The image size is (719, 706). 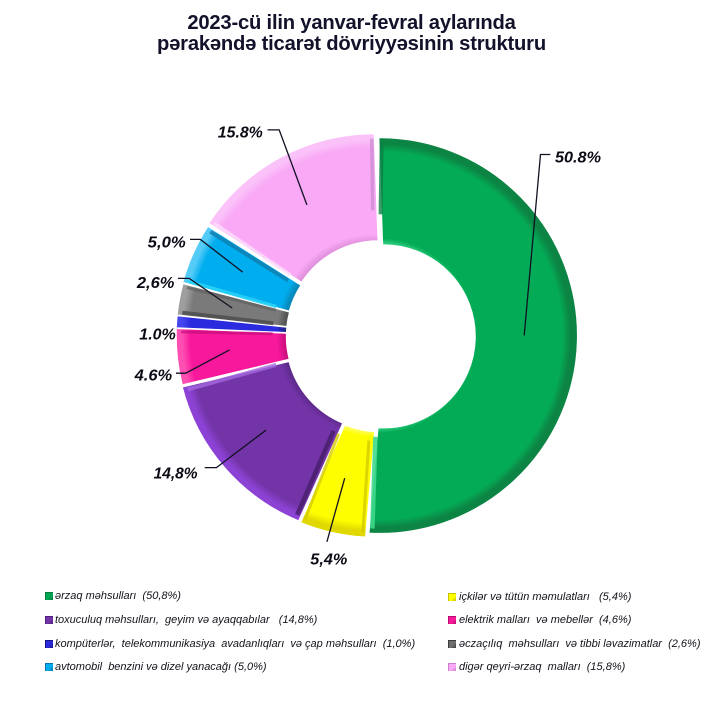 I want to click on svg-text: 5,0%, so click(x=167, y=242).